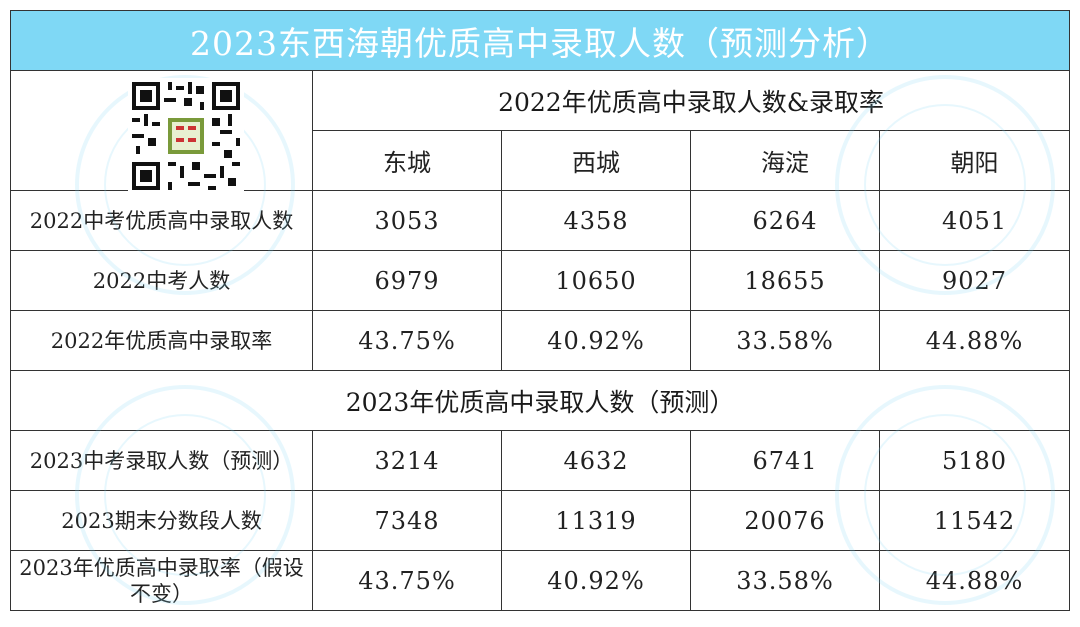  I want to click on district-header: 东城, so click(407, 160).